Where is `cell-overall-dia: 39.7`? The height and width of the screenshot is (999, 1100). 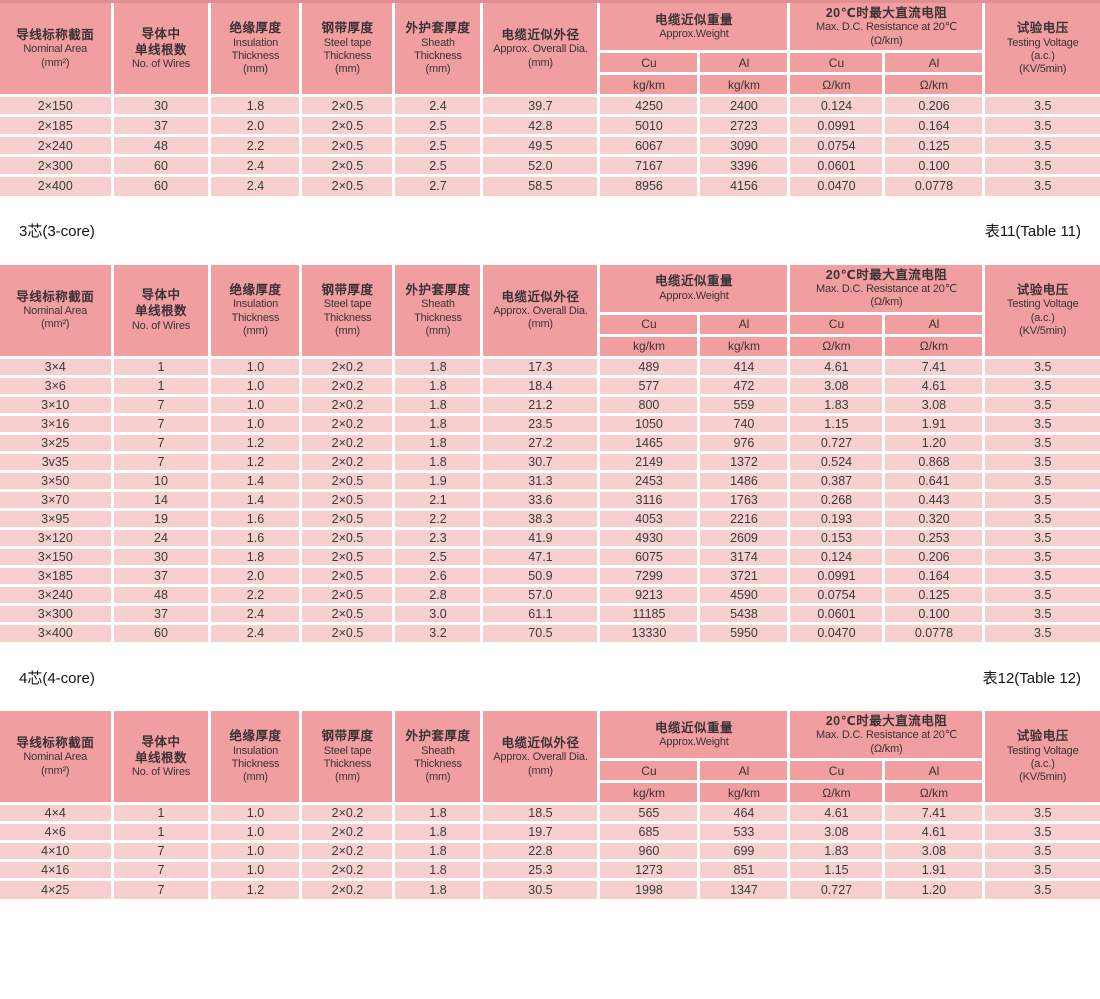
cell-overall-dia: 39.7 is located at coordinates (540, 106).